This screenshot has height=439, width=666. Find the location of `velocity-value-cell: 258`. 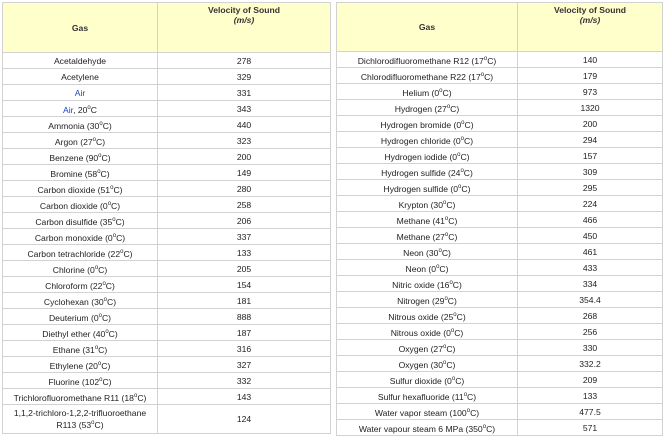

velocity-value-cell: 258 is located at coordinates (244, 204).